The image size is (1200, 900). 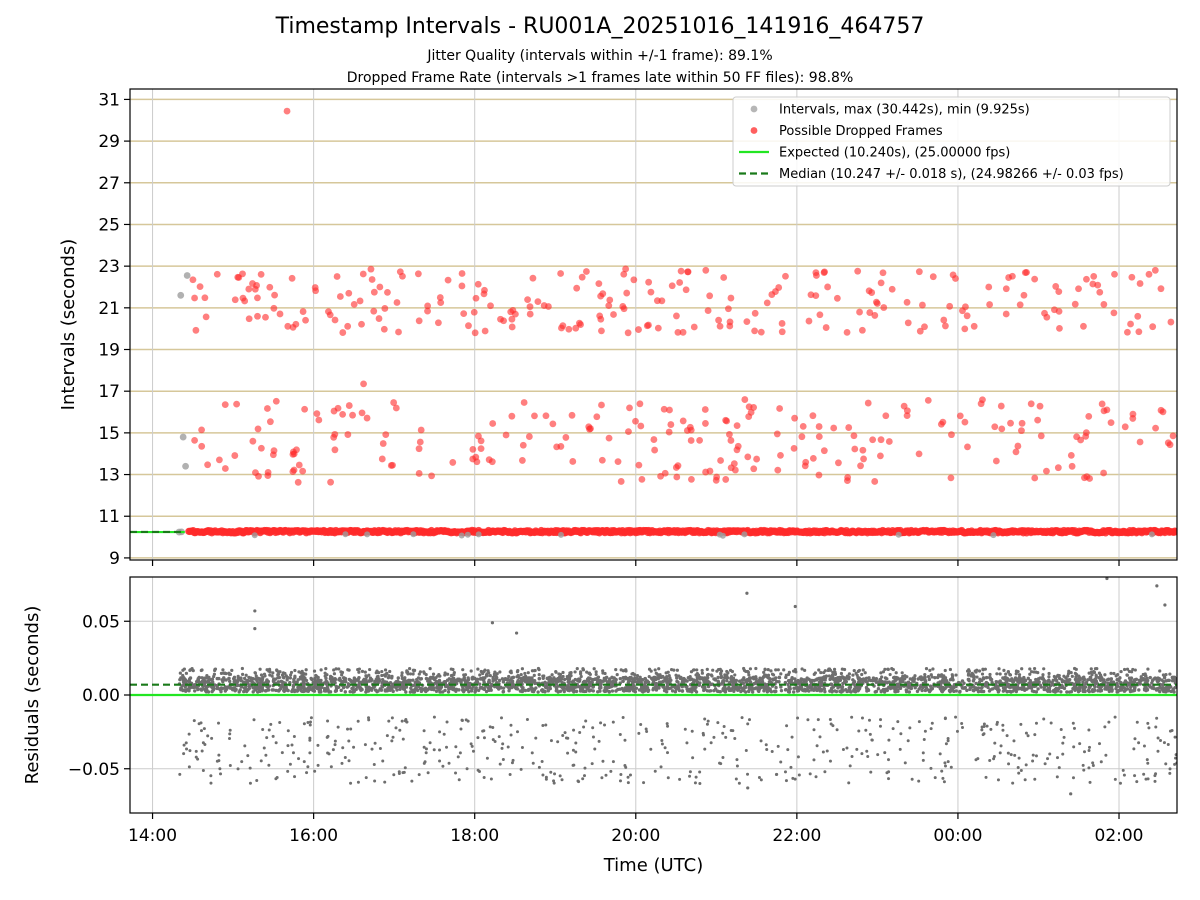 What do you see at coordinates (993, 535) in the screenshot?
I see `interval-point` at bounding box center [993, 535].